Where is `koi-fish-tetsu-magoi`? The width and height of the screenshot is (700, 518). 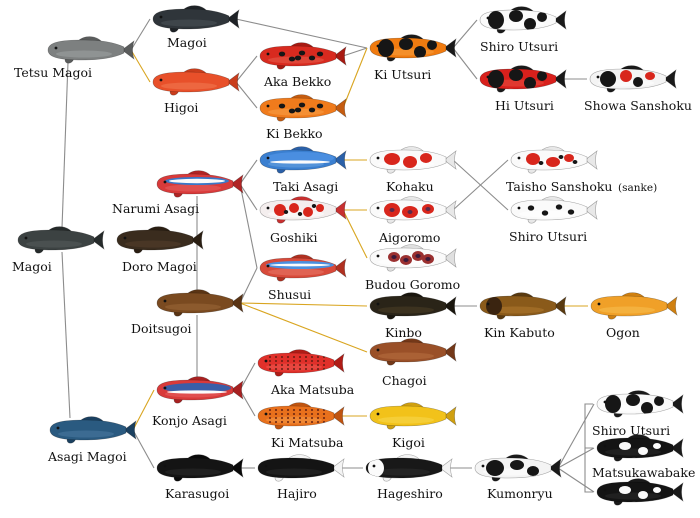 koi-fish-tetsu-magoi is located at coordinates (91, 50).